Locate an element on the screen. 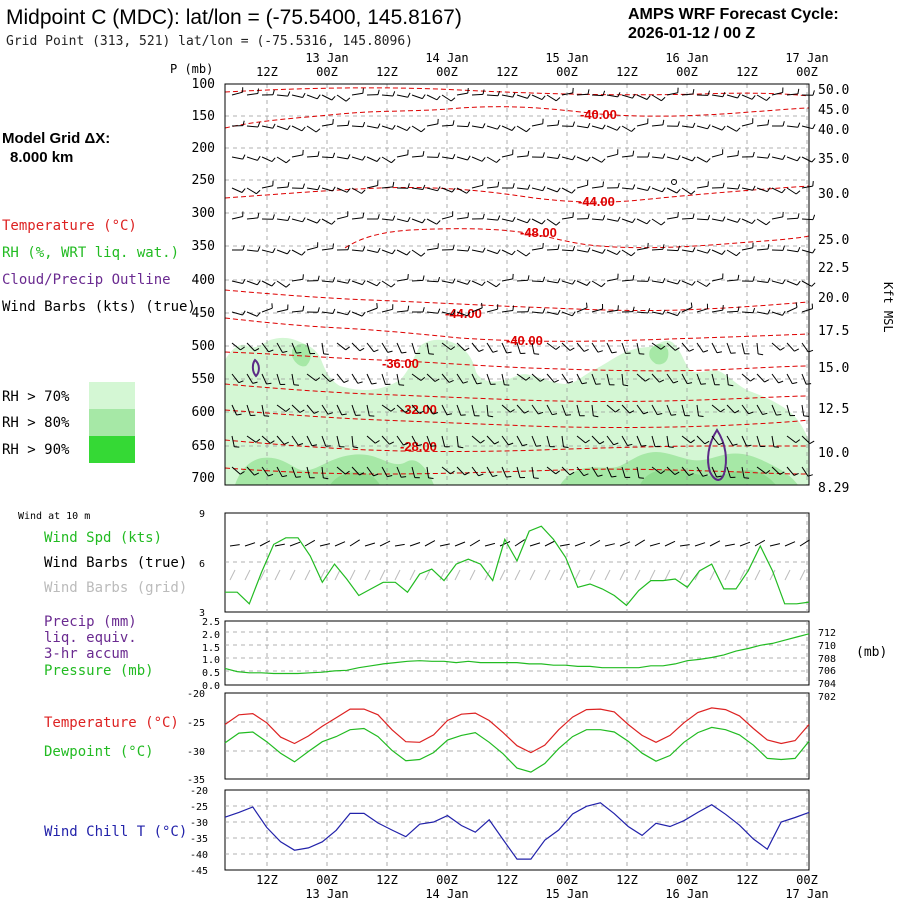 The height and width of the screenshot is (900, 900). wind-10m-header: Wind at 10 m is located at coordinates (54, 516).